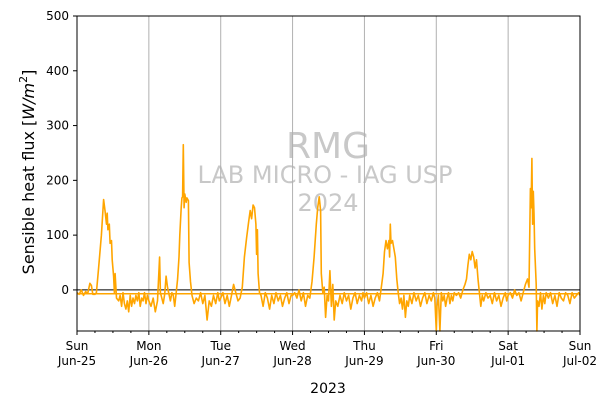  Describe the element at coordinates (57, 180) in the screenshot. I see `y-tick-label-200: 200` at that location.